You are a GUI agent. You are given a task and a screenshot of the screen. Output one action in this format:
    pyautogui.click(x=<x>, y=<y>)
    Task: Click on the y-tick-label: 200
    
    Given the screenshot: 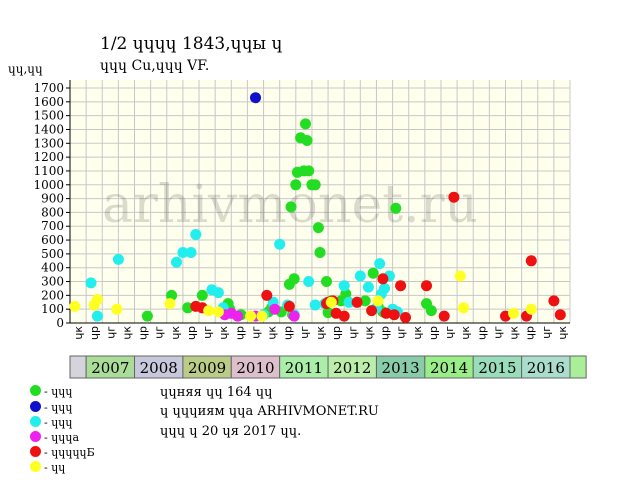 What is the action you would take?
    pyautogui.click(x=52, y=295)
    